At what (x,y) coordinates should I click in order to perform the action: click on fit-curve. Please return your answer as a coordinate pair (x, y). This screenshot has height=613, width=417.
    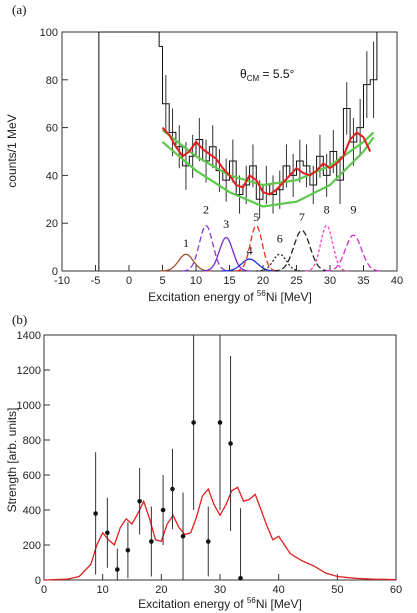
    Looking at the image, I should click on (266, 161).